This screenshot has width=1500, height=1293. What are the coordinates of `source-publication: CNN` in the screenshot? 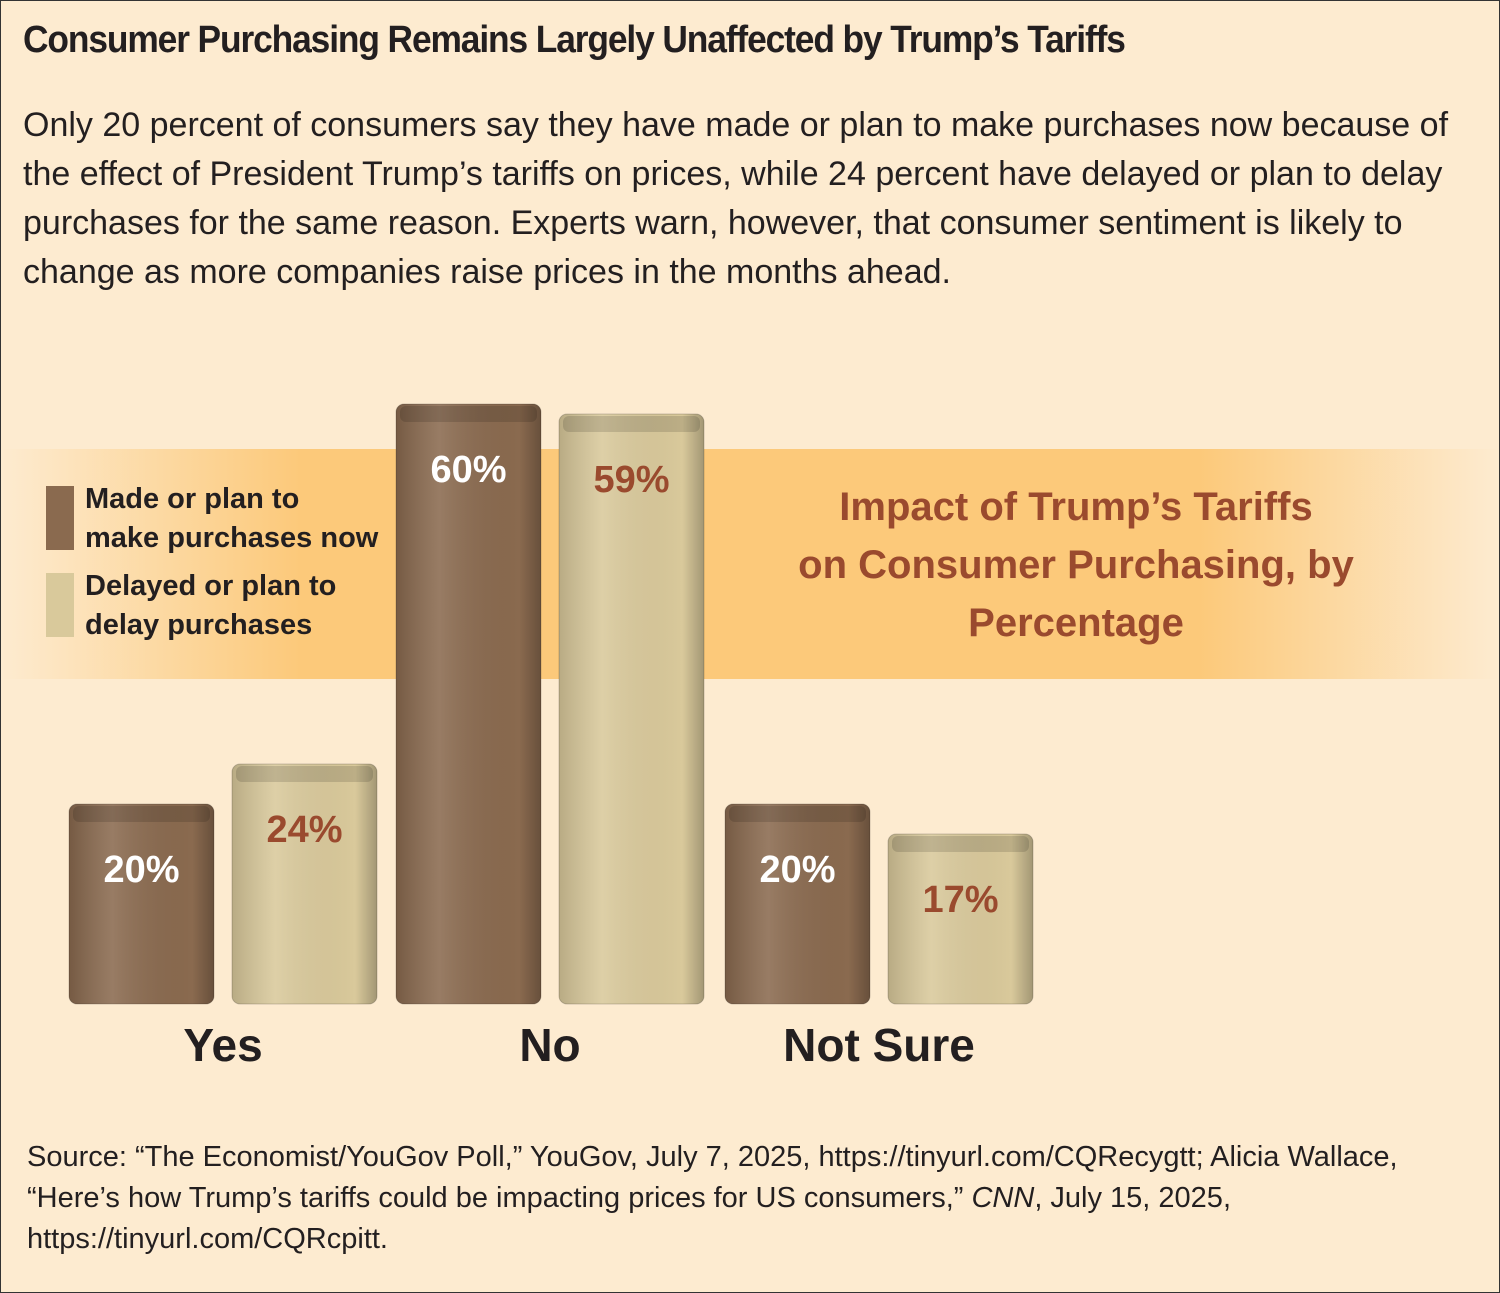 It's located at (1003, 1198).